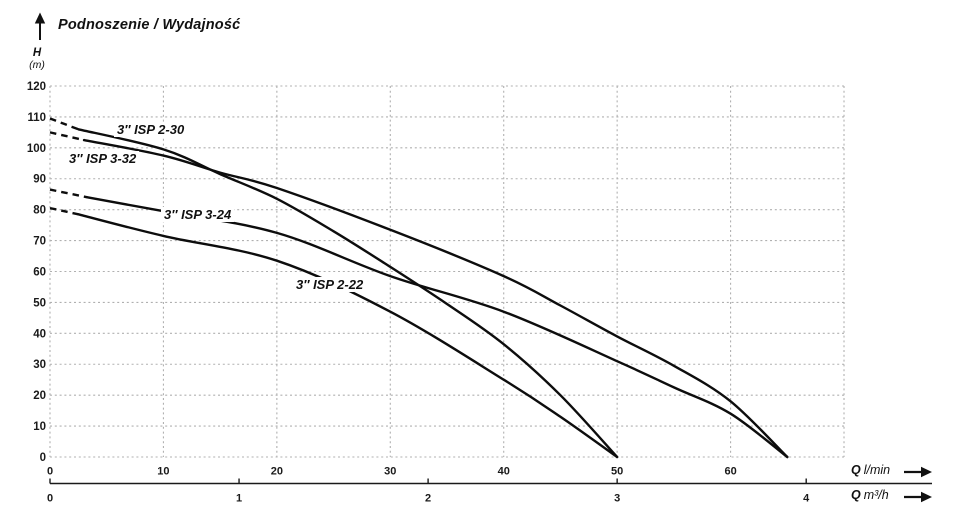  I want to click on curve-label-isp-2-30: 3″ ISP 2-30, so click(151, 129).